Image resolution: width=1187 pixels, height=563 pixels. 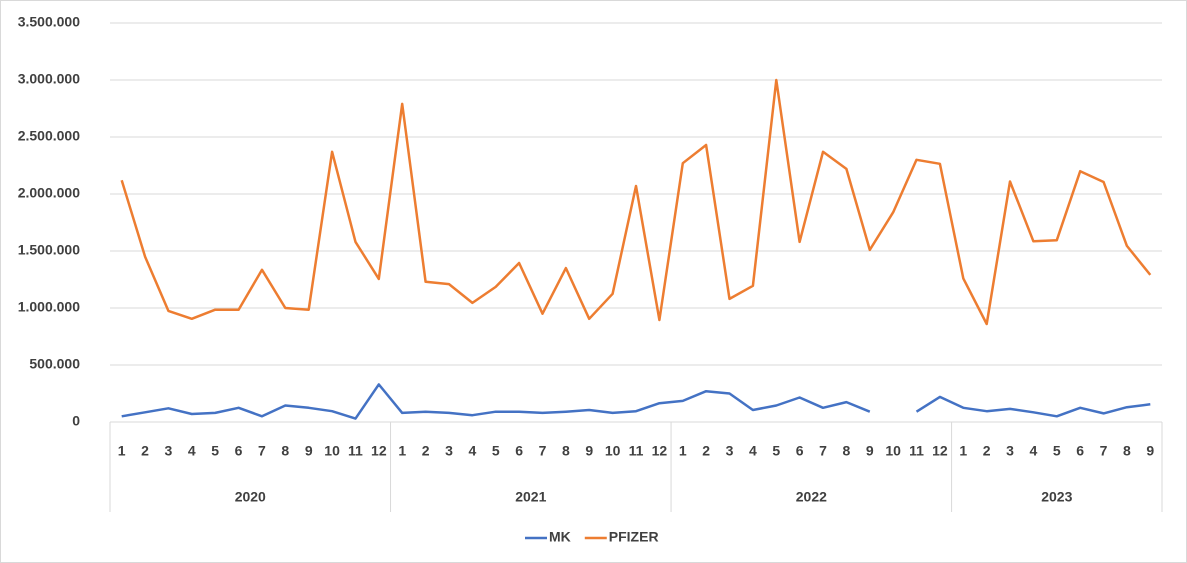 What do you see at coordinates (54, 364) in the screenshot?
I see `y-tick-label: 500.000` at bounding box center [54, 364].